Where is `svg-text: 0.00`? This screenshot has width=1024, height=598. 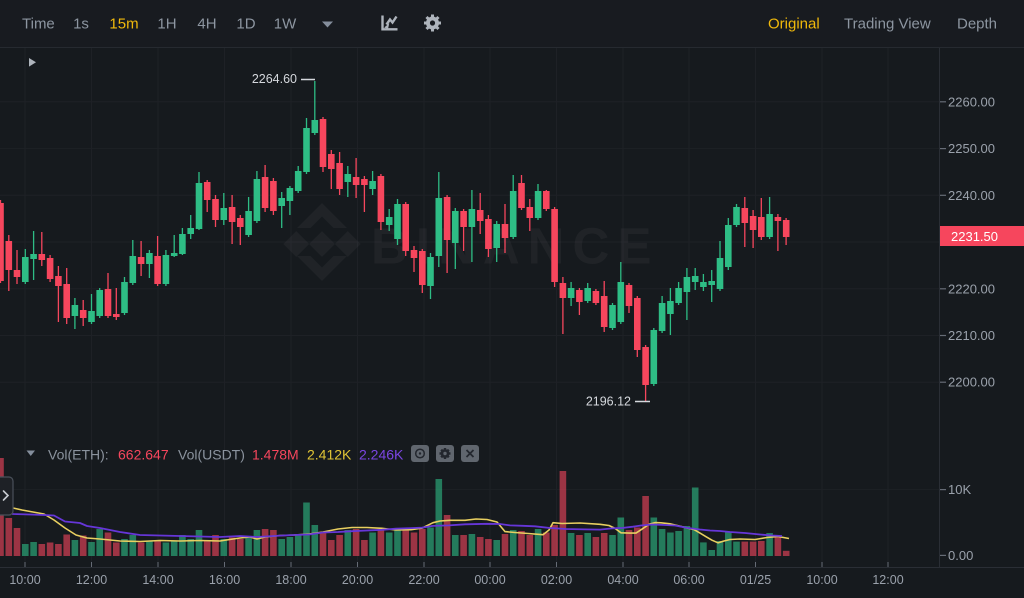 svg-text: 0.00 is located at coordinates (960, 555).